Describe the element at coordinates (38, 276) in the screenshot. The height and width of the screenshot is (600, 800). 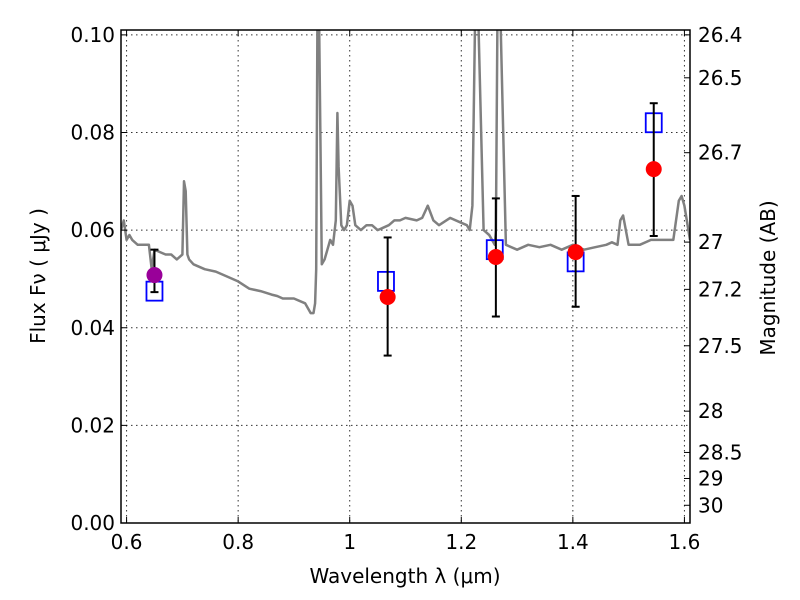
I see `y-axis-label: Flux Fν ( μJy )` at that location.